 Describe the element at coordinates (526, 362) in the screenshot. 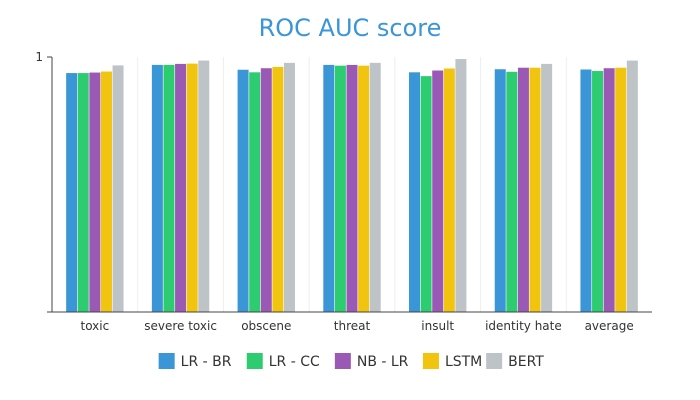

I see `legend-label: BERT` at that location.